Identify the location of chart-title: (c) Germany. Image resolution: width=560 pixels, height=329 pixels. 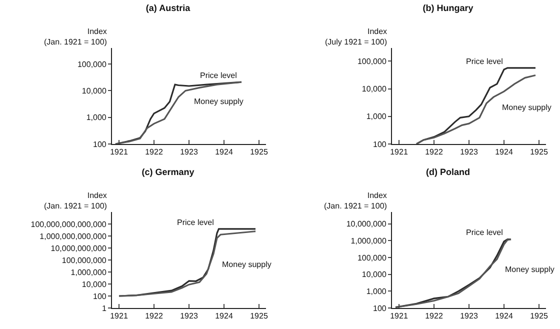
(168, 172).